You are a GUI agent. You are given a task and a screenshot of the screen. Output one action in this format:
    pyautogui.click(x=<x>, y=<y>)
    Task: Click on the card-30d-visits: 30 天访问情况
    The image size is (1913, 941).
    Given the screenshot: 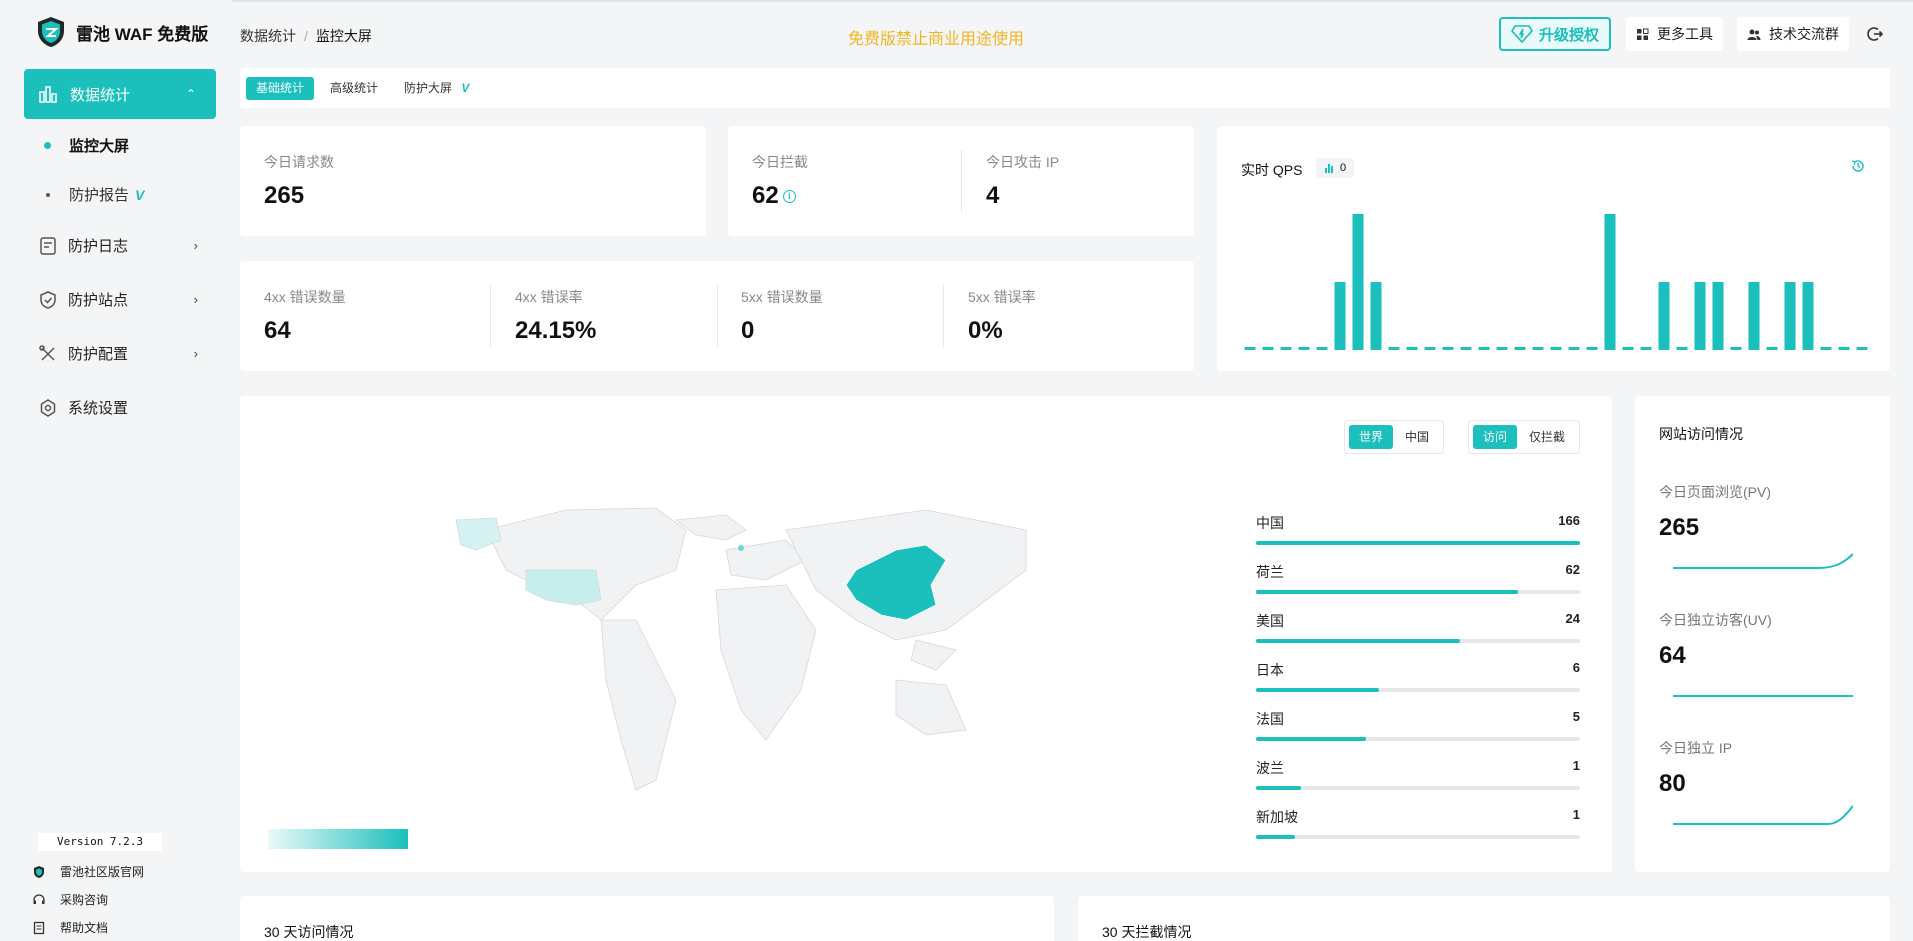 What is the action you would take?
    pyautogui.click(x=647, y=918)
    